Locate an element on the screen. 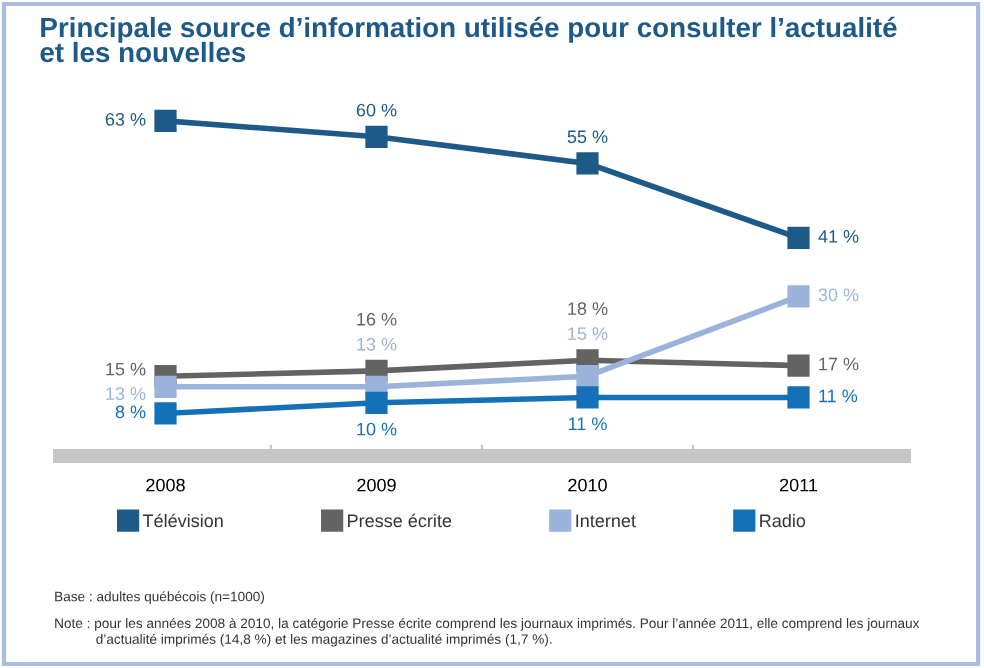  data-label: 55 % is located at coordinates (587, 137).